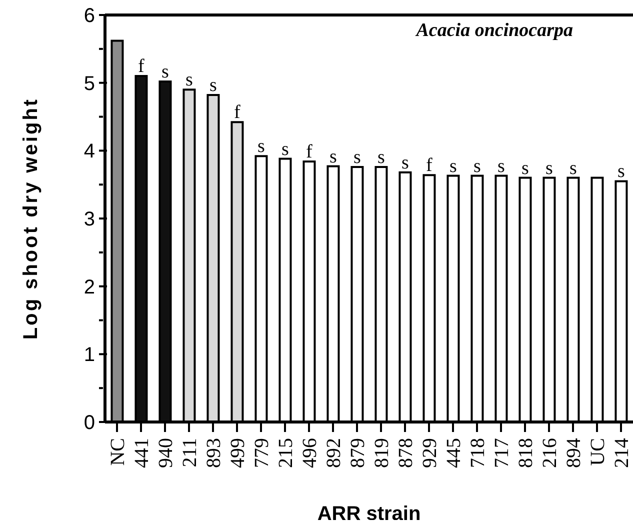 Image resolution: width=633 pixels, height=527 pixels. Describe the element at coordinates (478, 453) in the screenshot. I see `x-tick-label: 718` at that location.